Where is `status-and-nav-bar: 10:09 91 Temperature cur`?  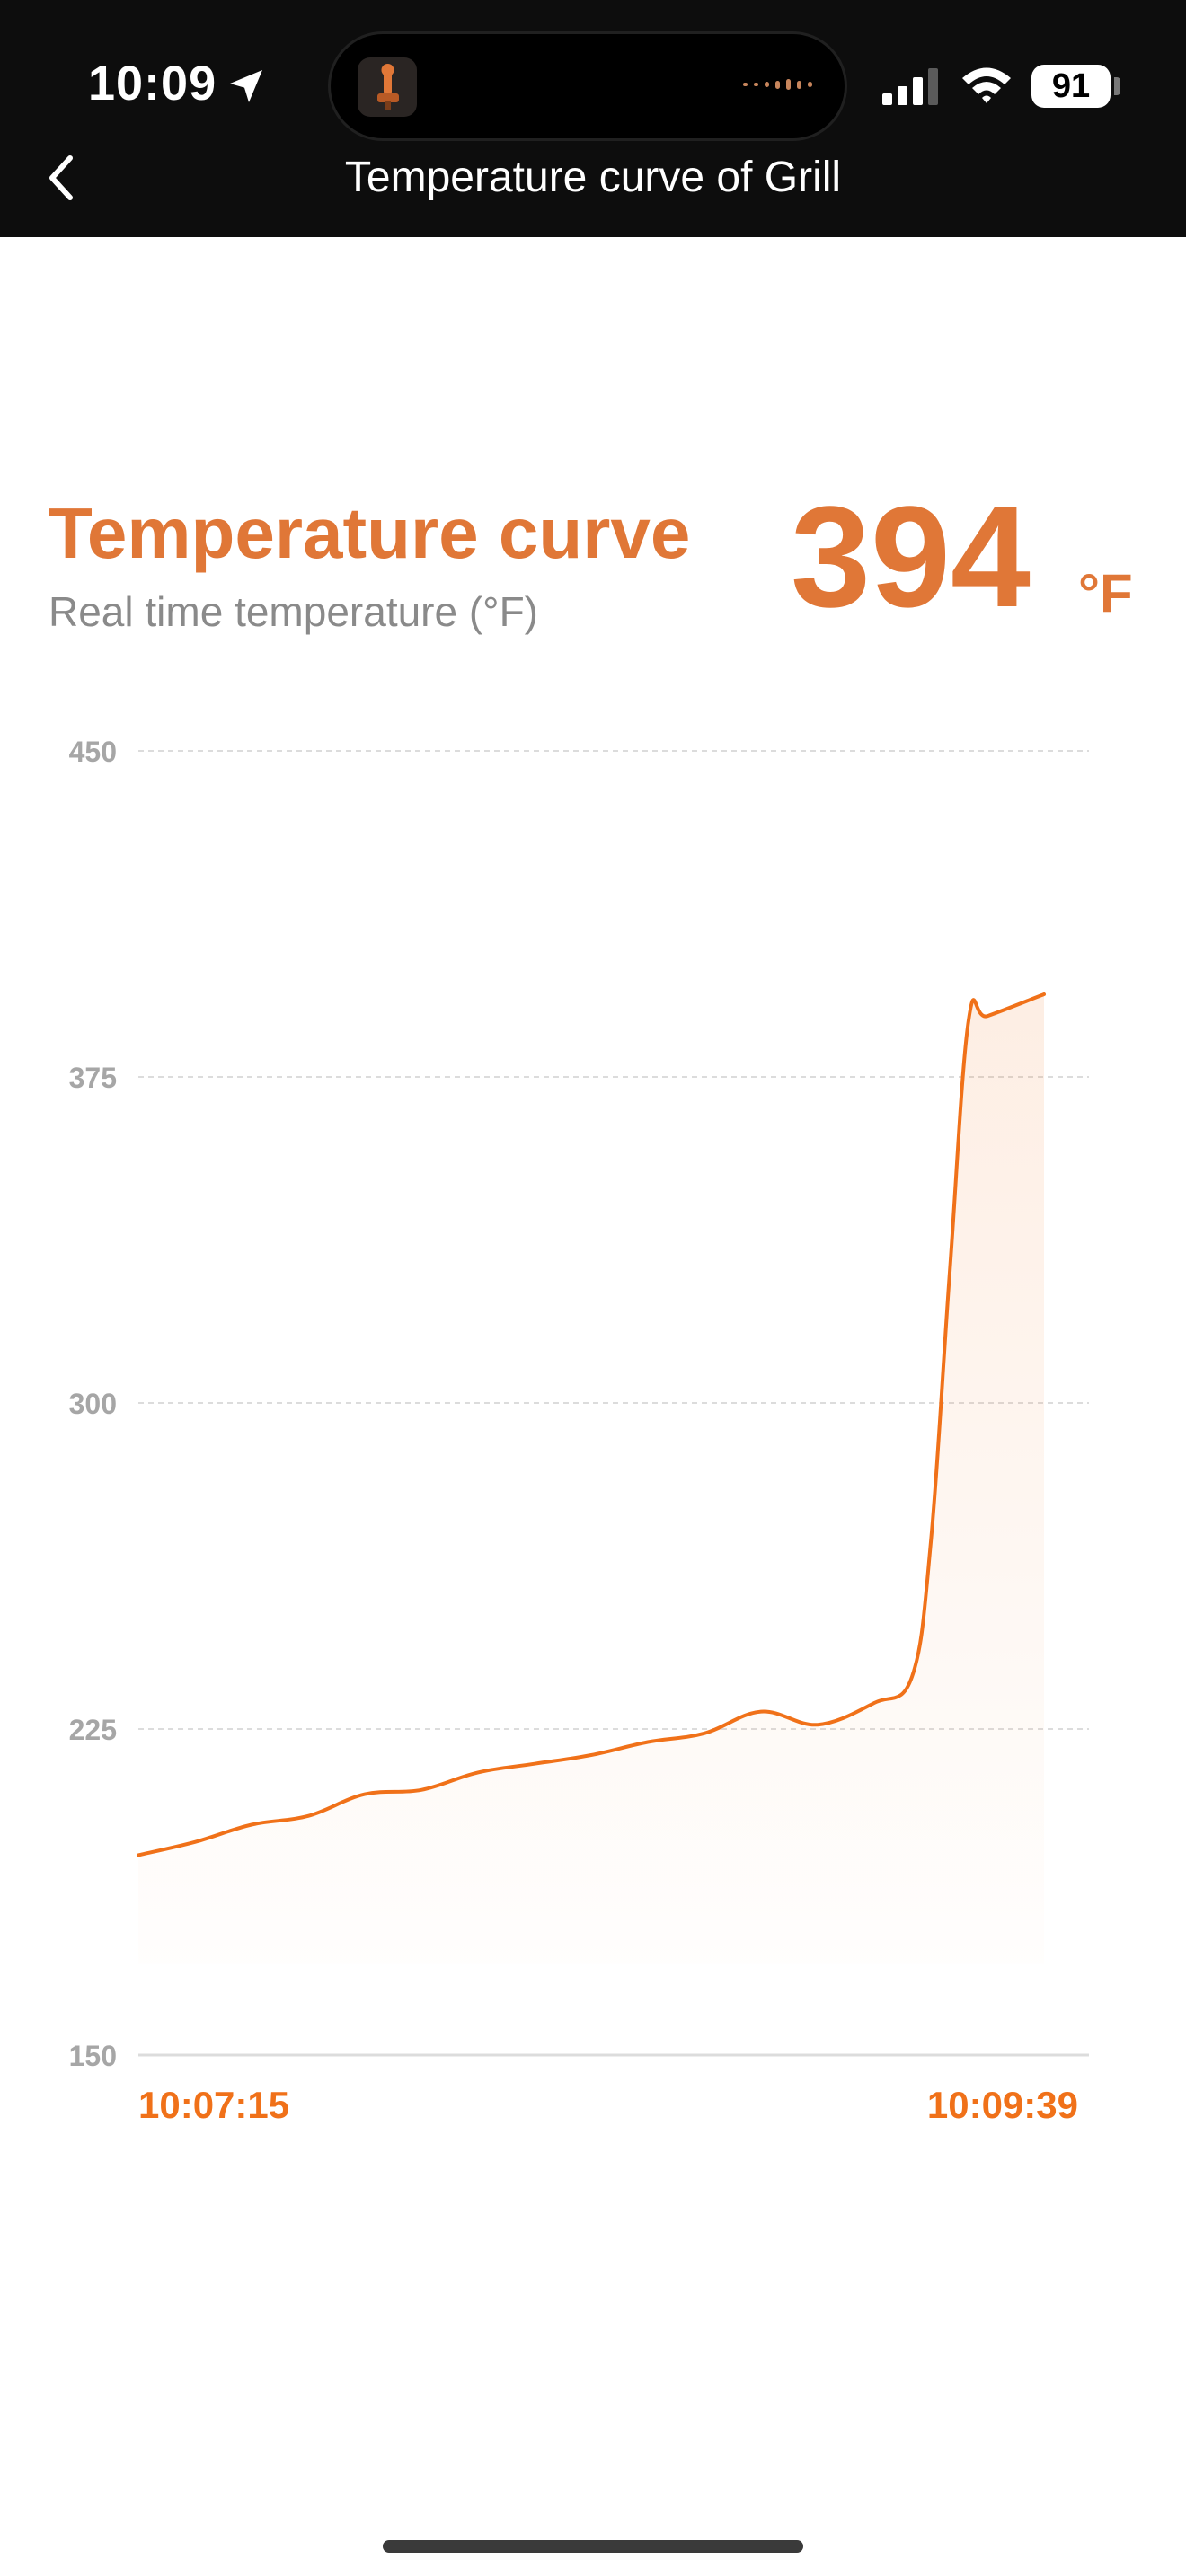 status-and-nav-bar: 10:09 91 Temperature cur is located at coordinates (593, 118).